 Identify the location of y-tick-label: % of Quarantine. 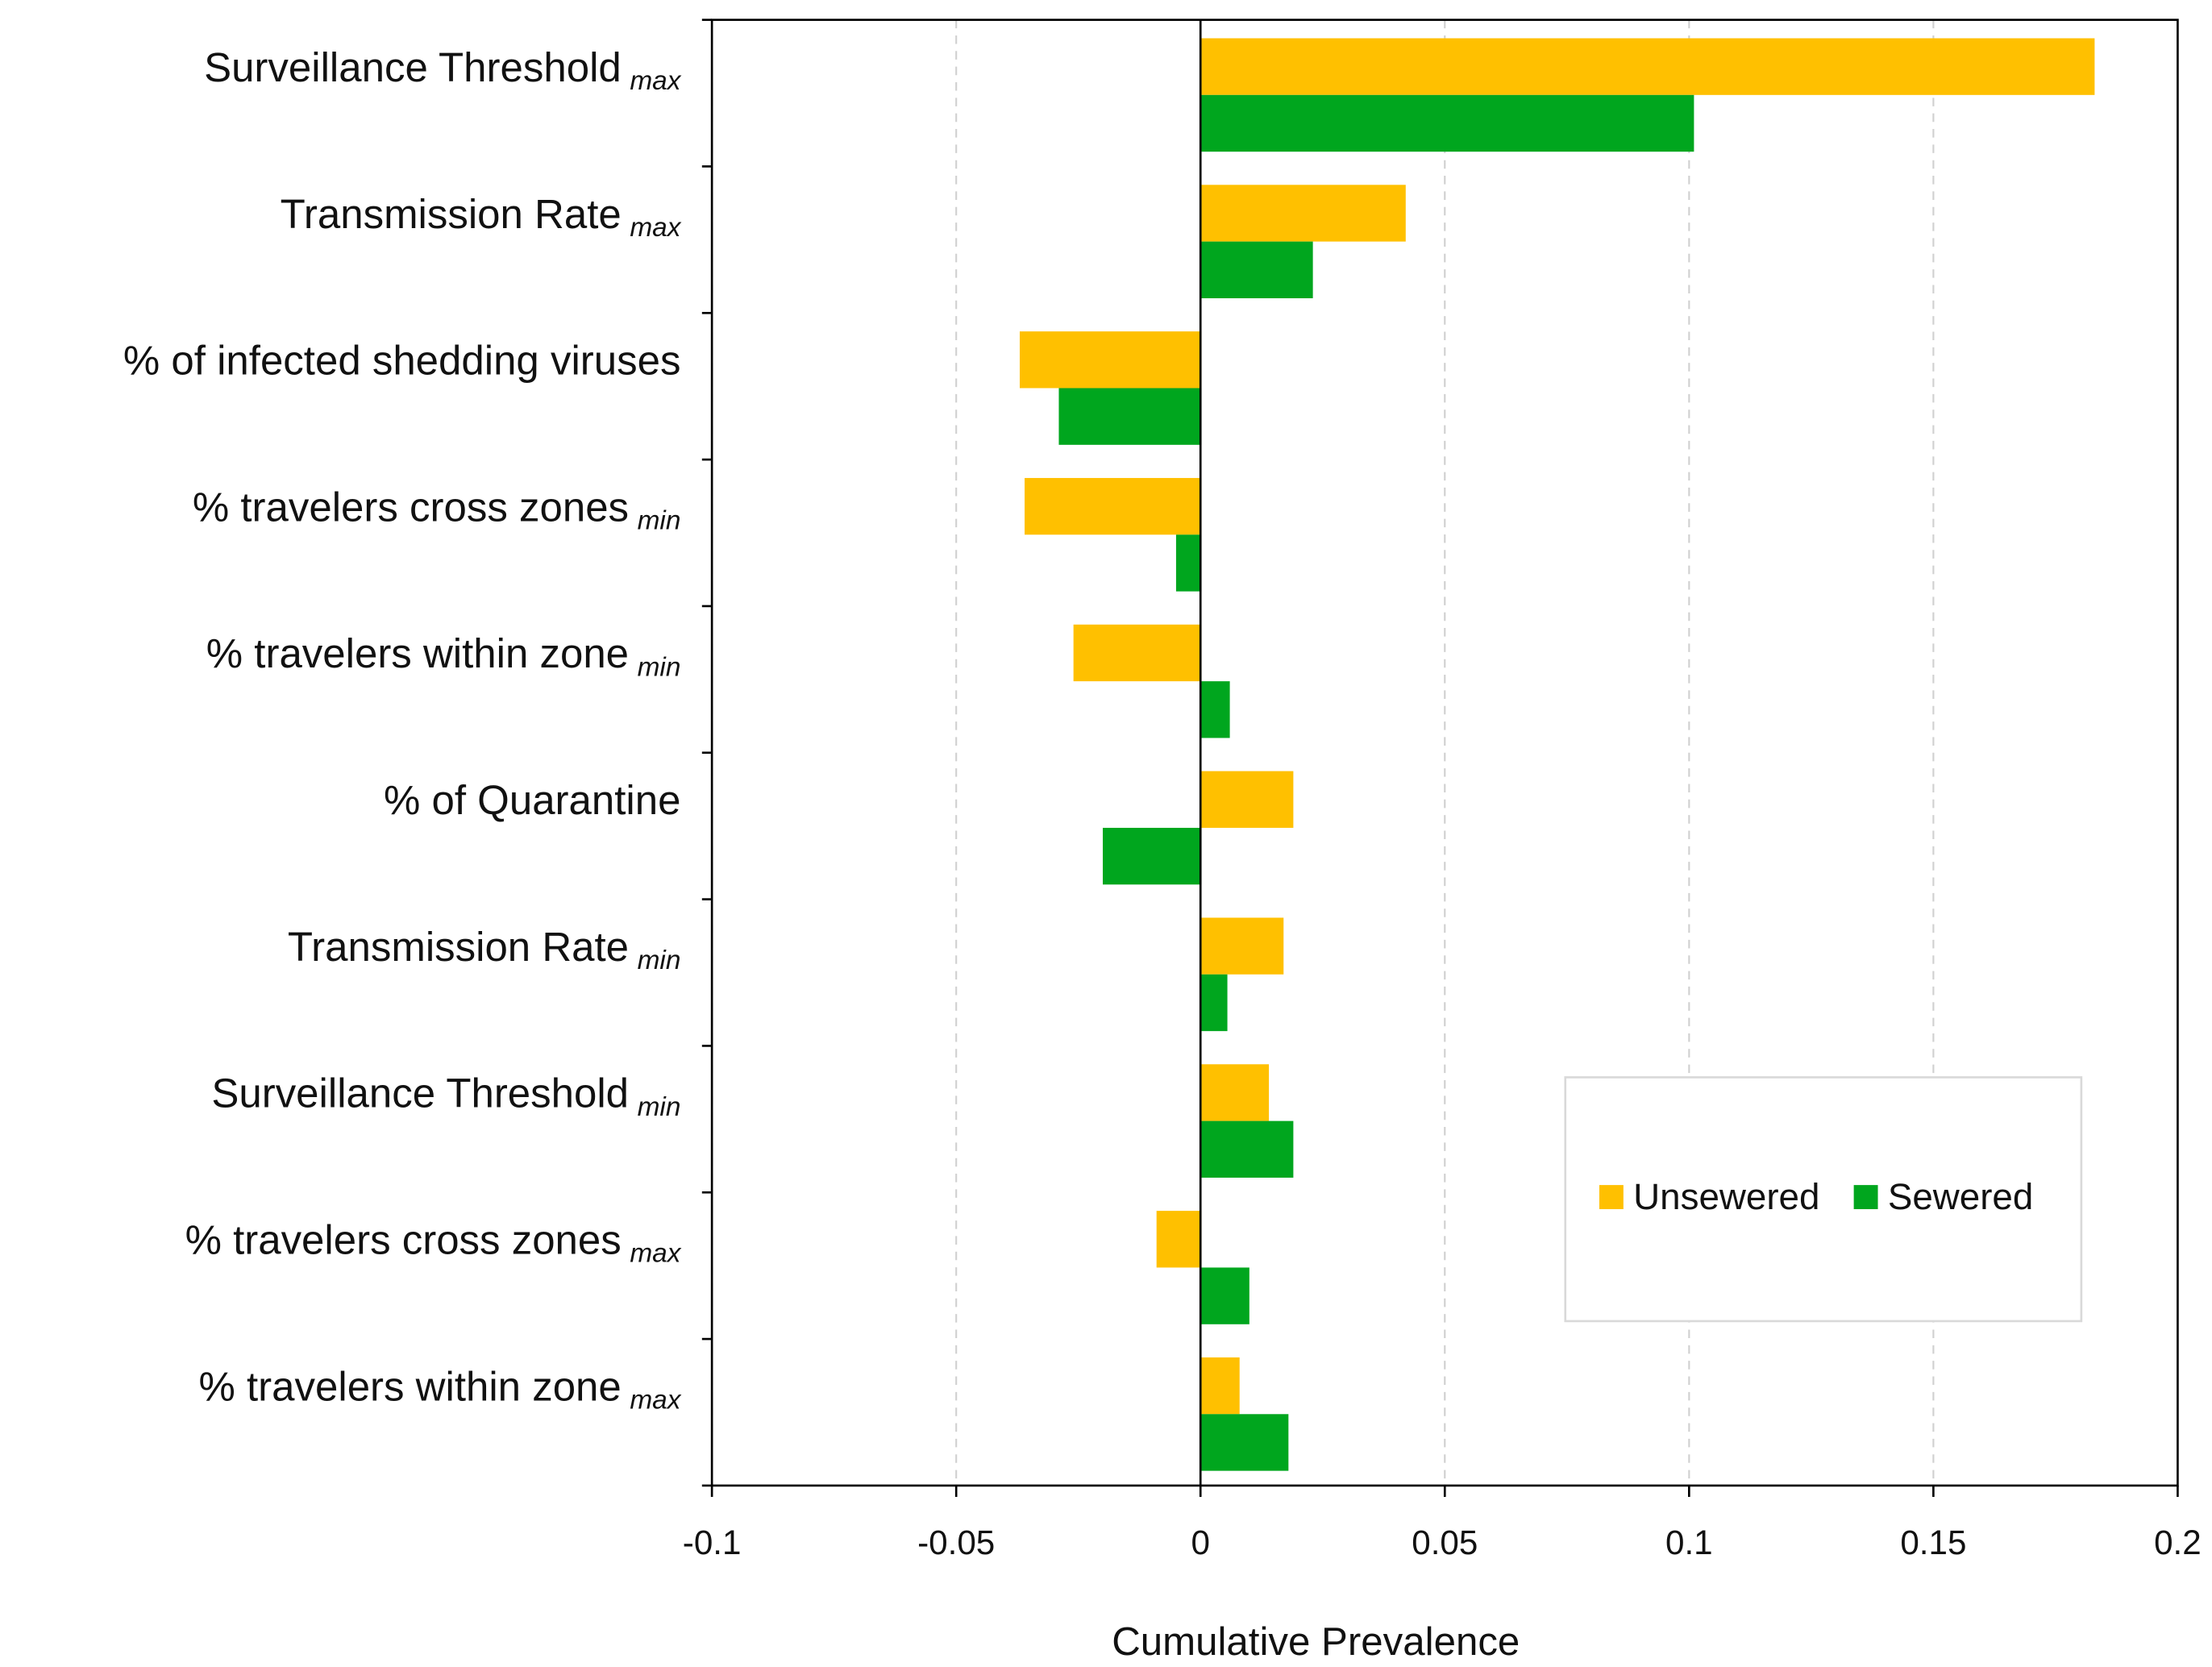
(532, 801).